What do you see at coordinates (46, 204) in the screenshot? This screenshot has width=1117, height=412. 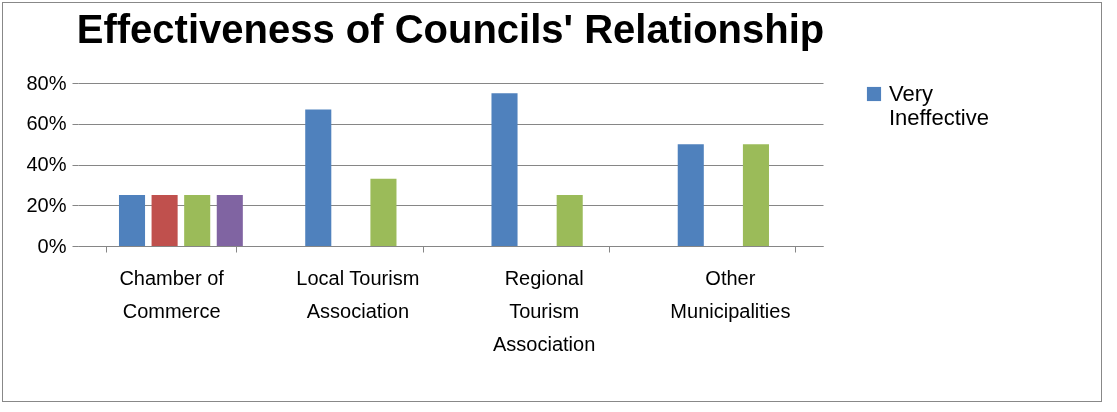 I see `y-tick-label: 20%` at bounding box center [46, 204].